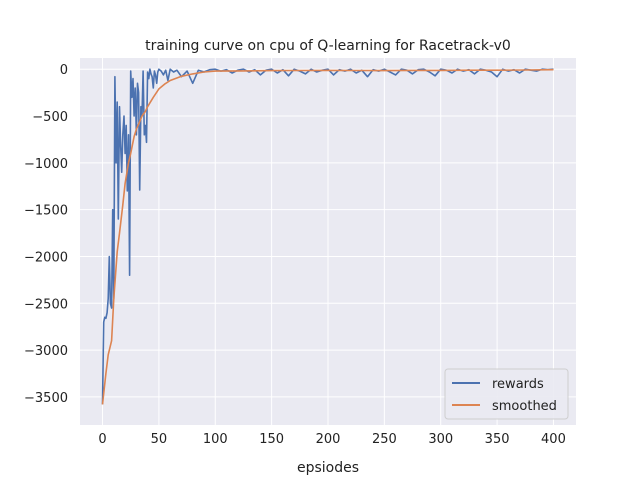  Describe the element at coordinates (46, 164) in the screenshot. I see `y-tick-label: −1000` at that location.